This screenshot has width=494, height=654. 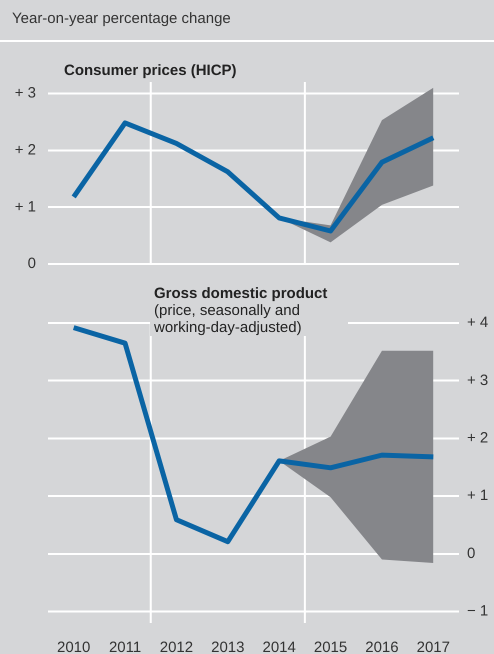 I want to click on y-tick-label: + 2, so click(x=25, y=149).